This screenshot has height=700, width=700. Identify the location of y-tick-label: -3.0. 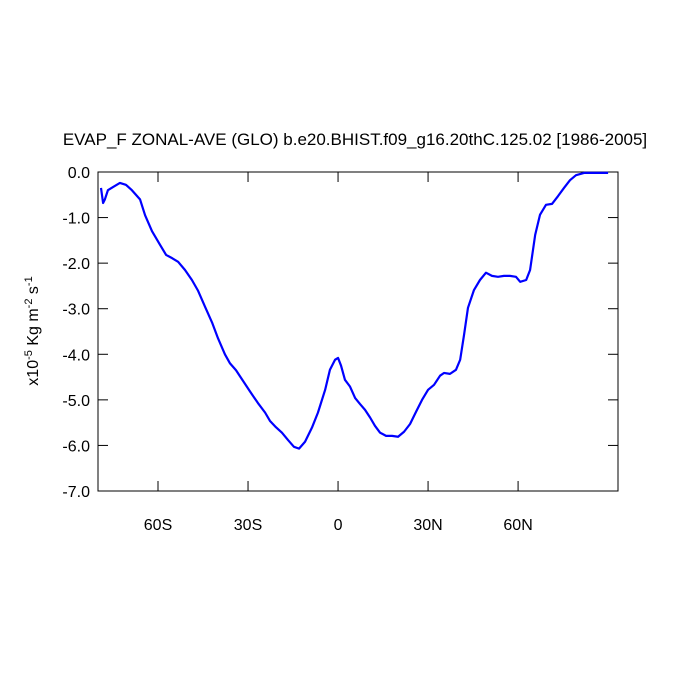
(76, 310).